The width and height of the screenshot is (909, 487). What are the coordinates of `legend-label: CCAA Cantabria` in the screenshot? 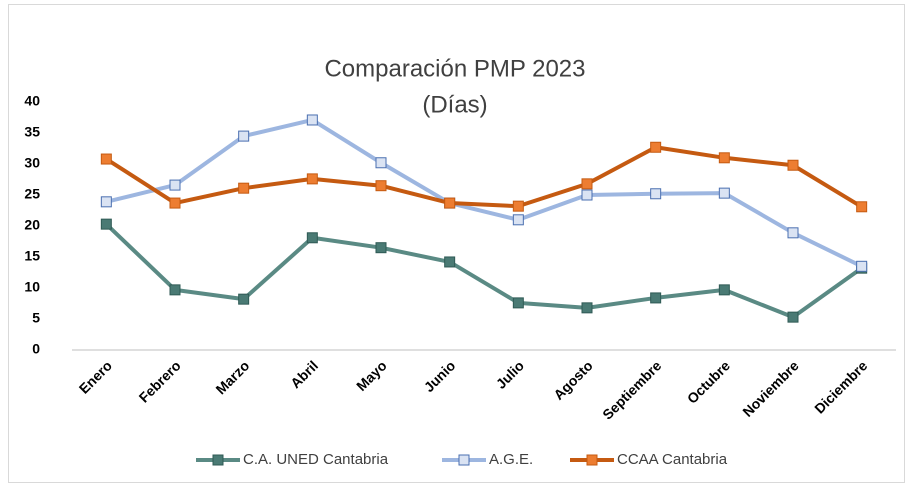 It's located at (672, 459).